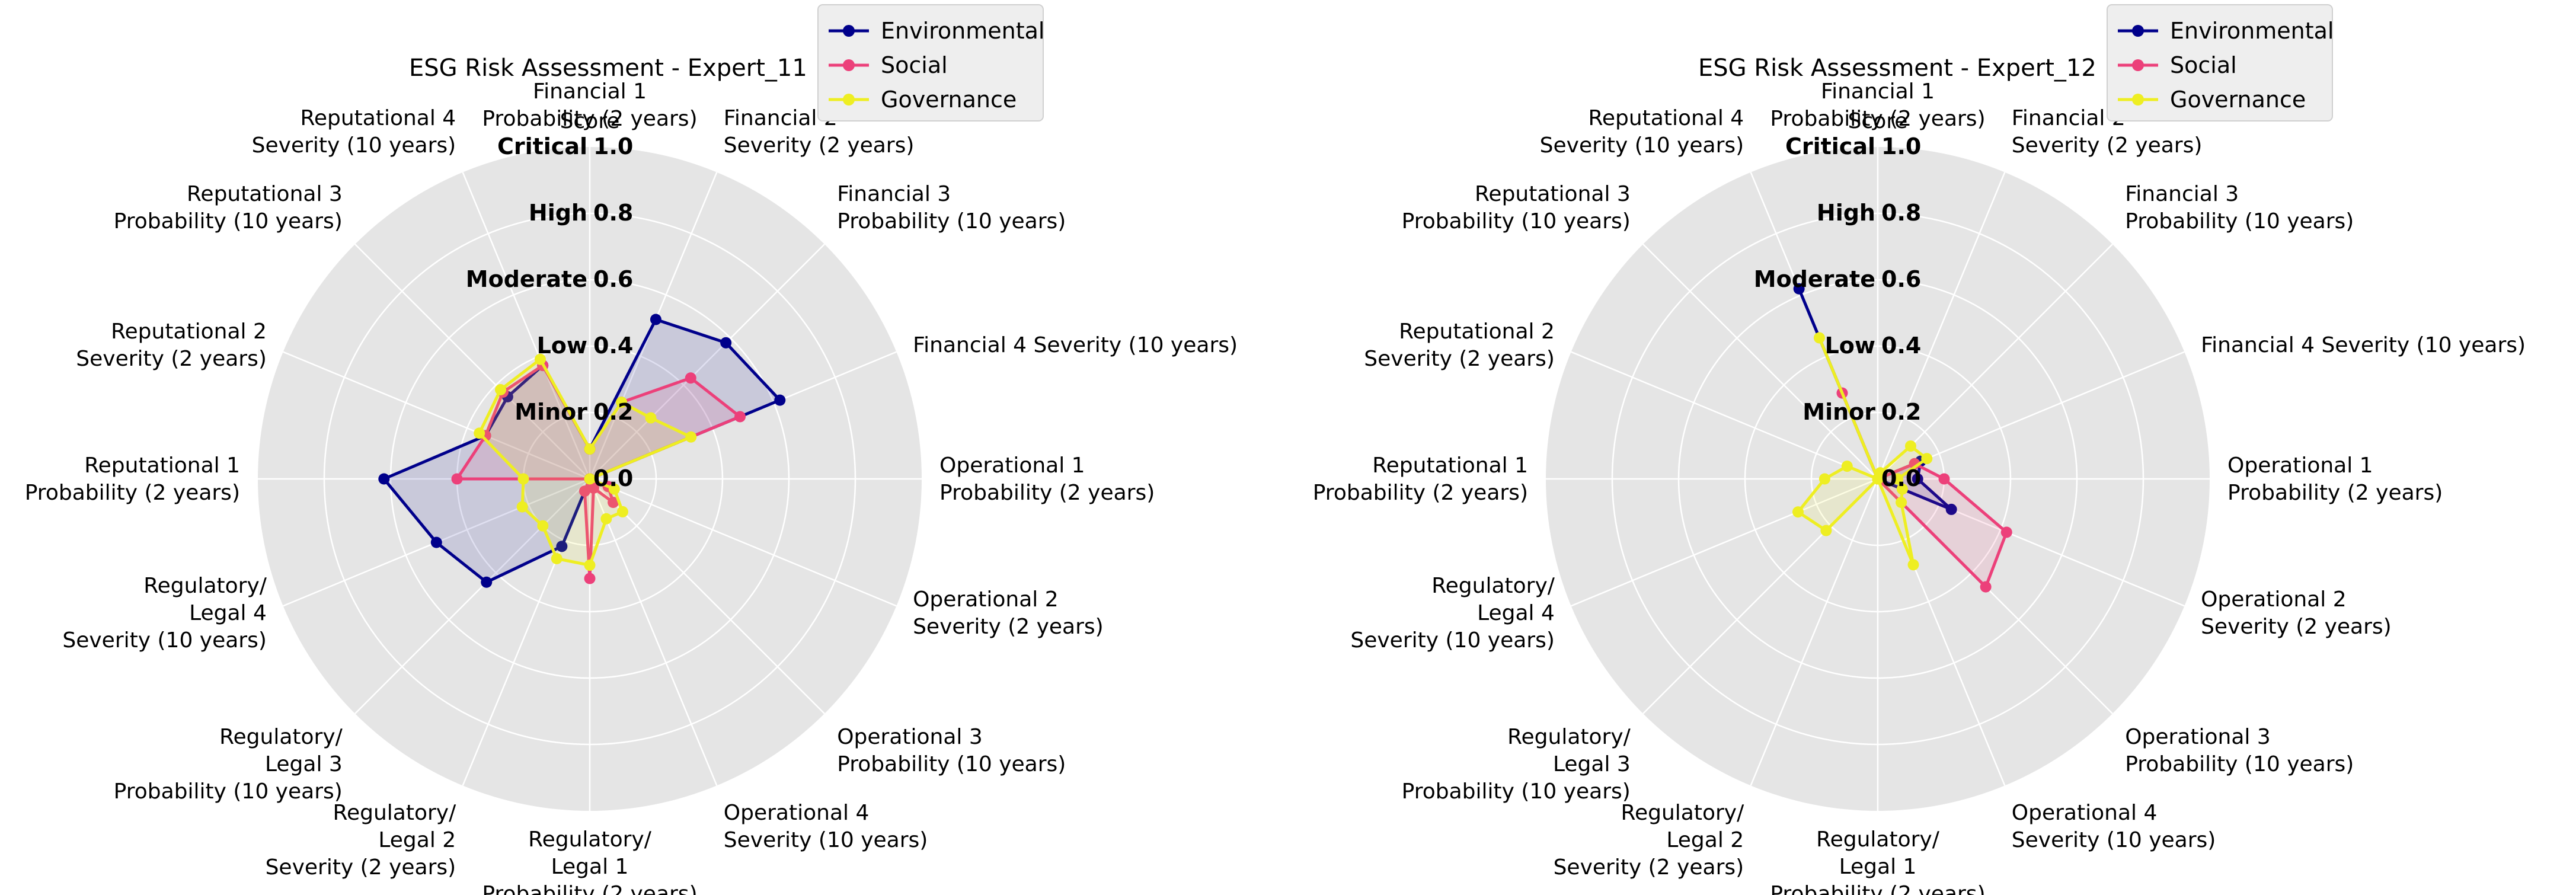  I want to click on radial-tick-label: 0.0, so click(1901, 478).